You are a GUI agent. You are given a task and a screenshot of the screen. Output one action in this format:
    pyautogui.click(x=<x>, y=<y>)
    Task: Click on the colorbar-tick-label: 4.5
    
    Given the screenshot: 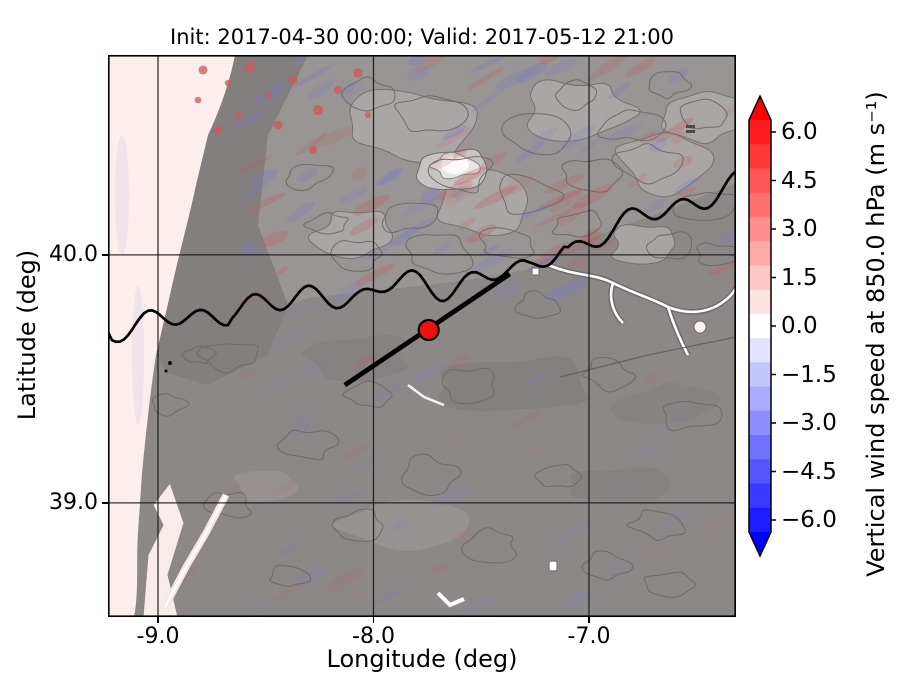 What is the action you would take?
    pyautogui.click(x=799, y=180)
    